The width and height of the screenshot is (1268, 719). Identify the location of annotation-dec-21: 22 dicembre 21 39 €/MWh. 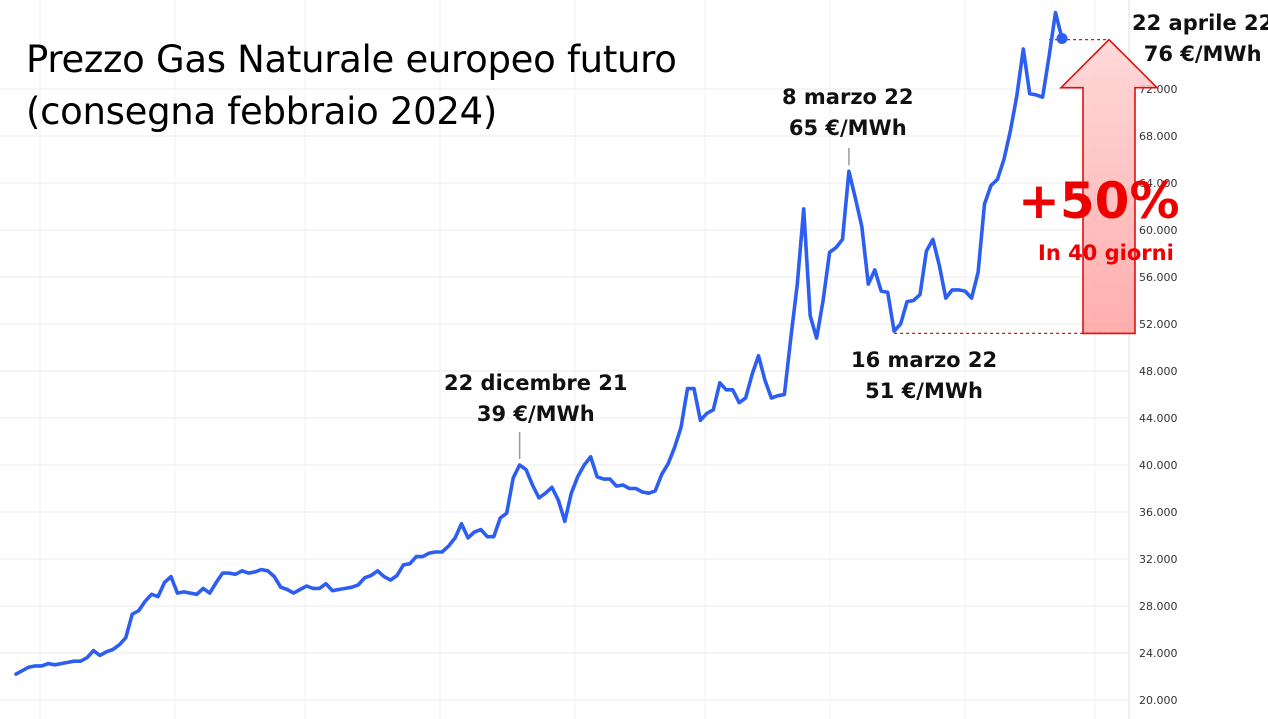
(536, 399).